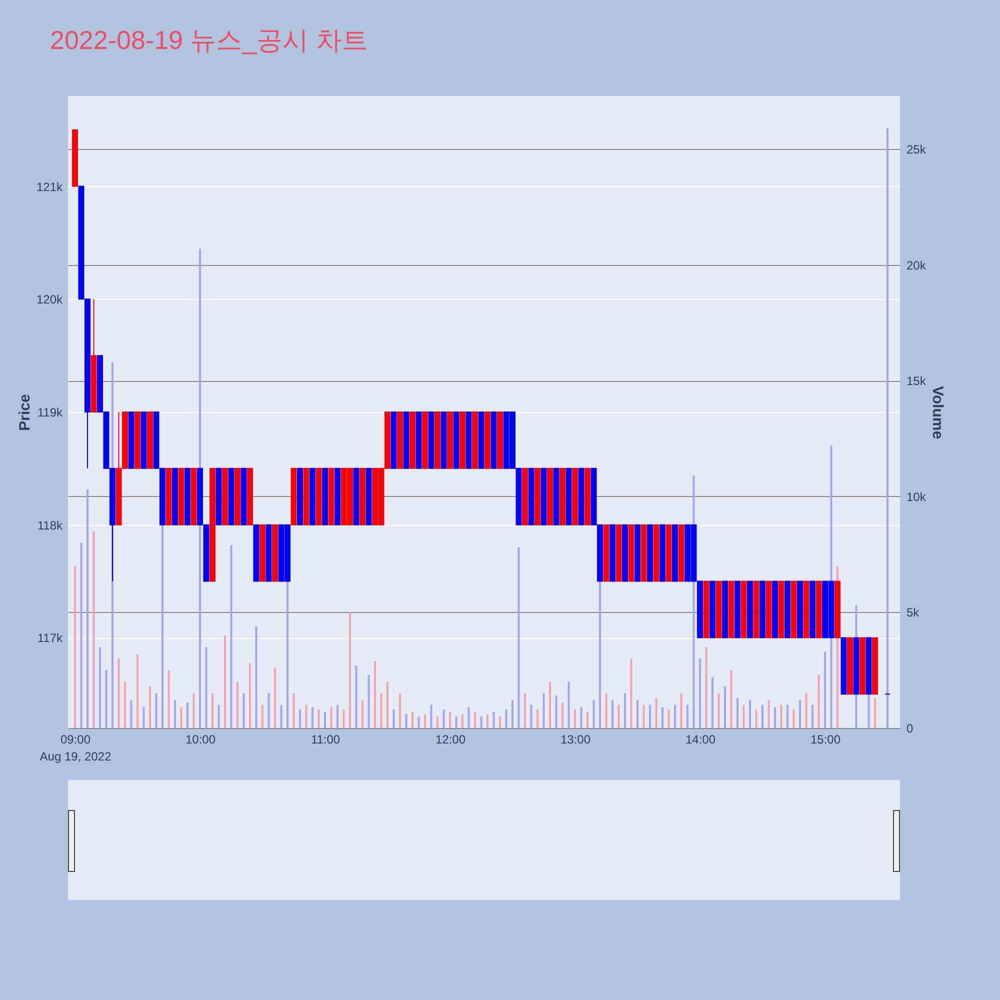  What do you see at coordinates (50, 638) in the screenshot?
I see `y-tick-label: 117k` at bounding box center [50, 638].